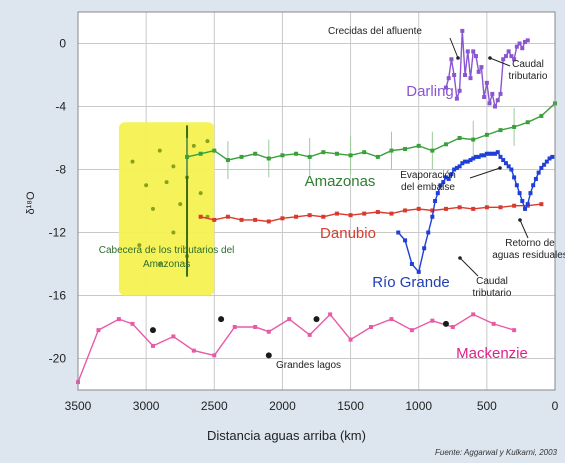 The height and width of the screenshot is (463, 565). I want to click on series-label: Mackenzie, so click(492, 353).